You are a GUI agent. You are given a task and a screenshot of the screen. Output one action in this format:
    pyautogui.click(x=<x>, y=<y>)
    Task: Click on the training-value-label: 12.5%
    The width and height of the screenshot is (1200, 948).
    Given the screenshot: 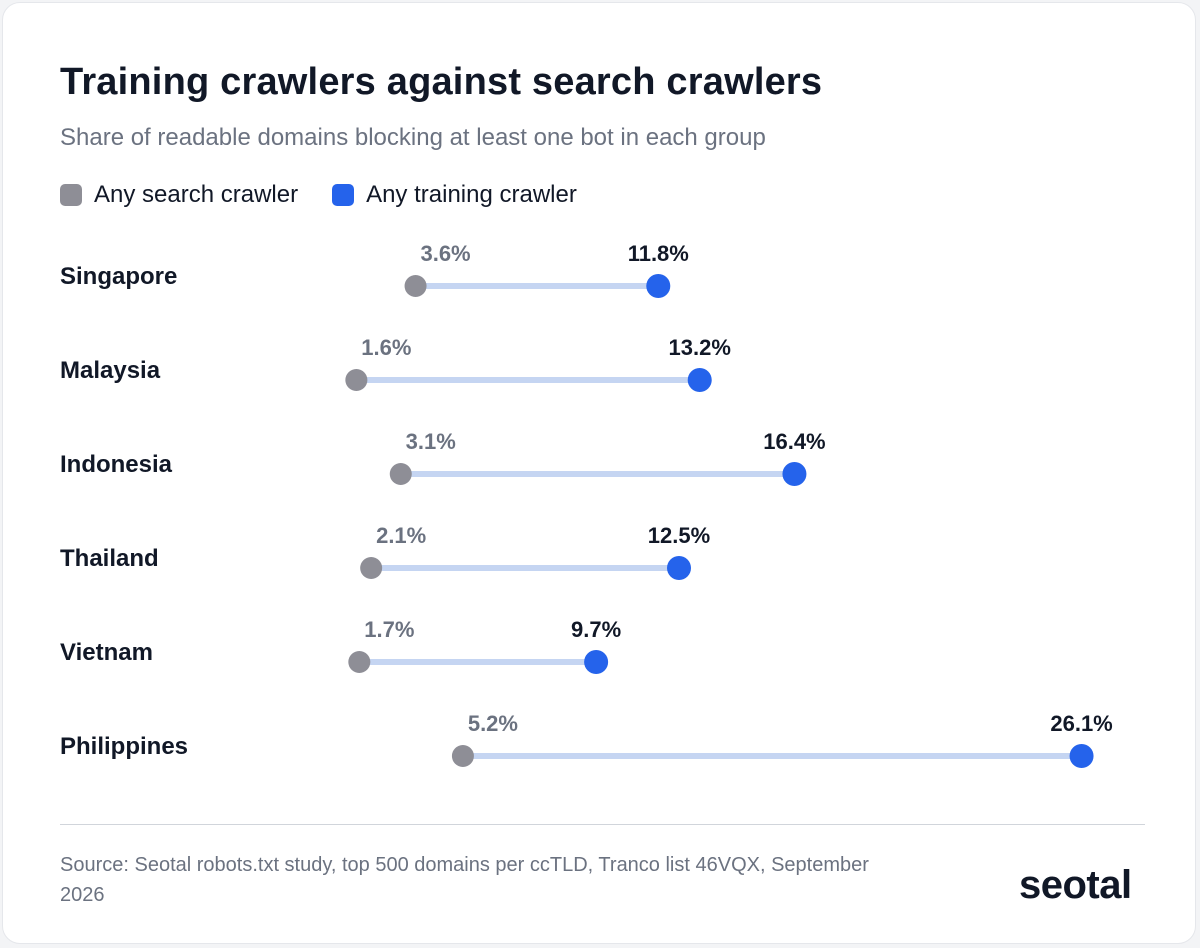 What is the action you would take?
    pyautogui.click(x=679, y=535)
    